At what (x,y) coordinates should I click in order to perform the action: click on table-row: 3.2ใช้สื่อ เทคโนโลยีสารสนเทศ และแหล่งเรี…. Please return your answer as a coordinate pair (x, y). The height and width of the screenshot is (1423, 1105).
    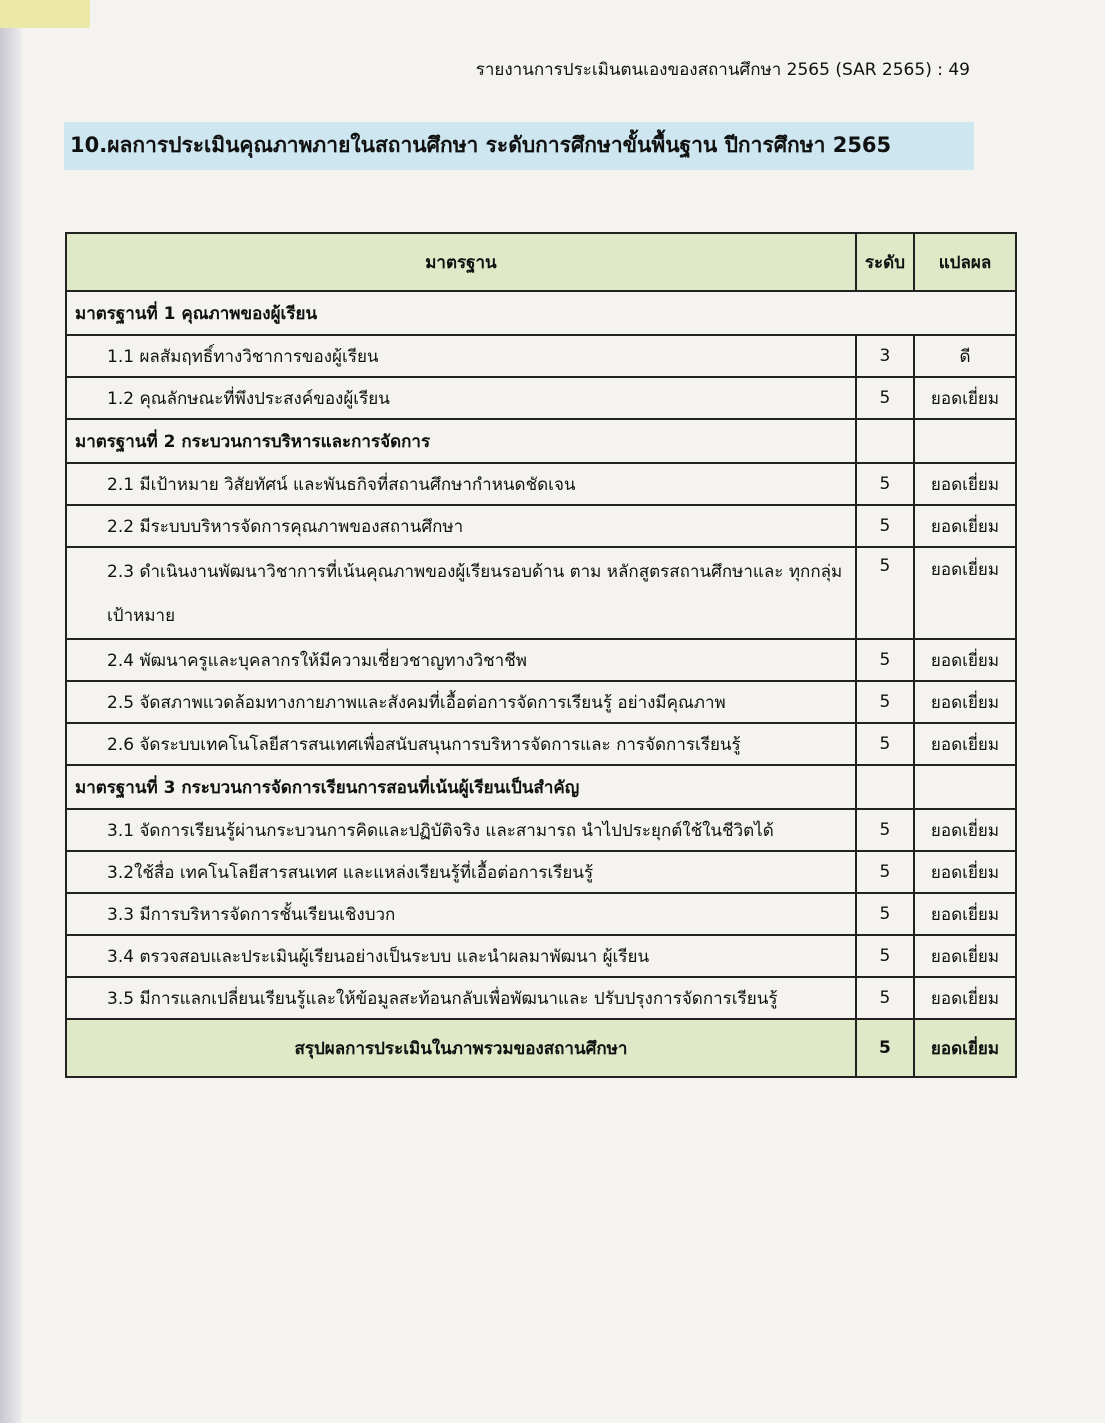
    Looking at the image, I should click on (541, 872).